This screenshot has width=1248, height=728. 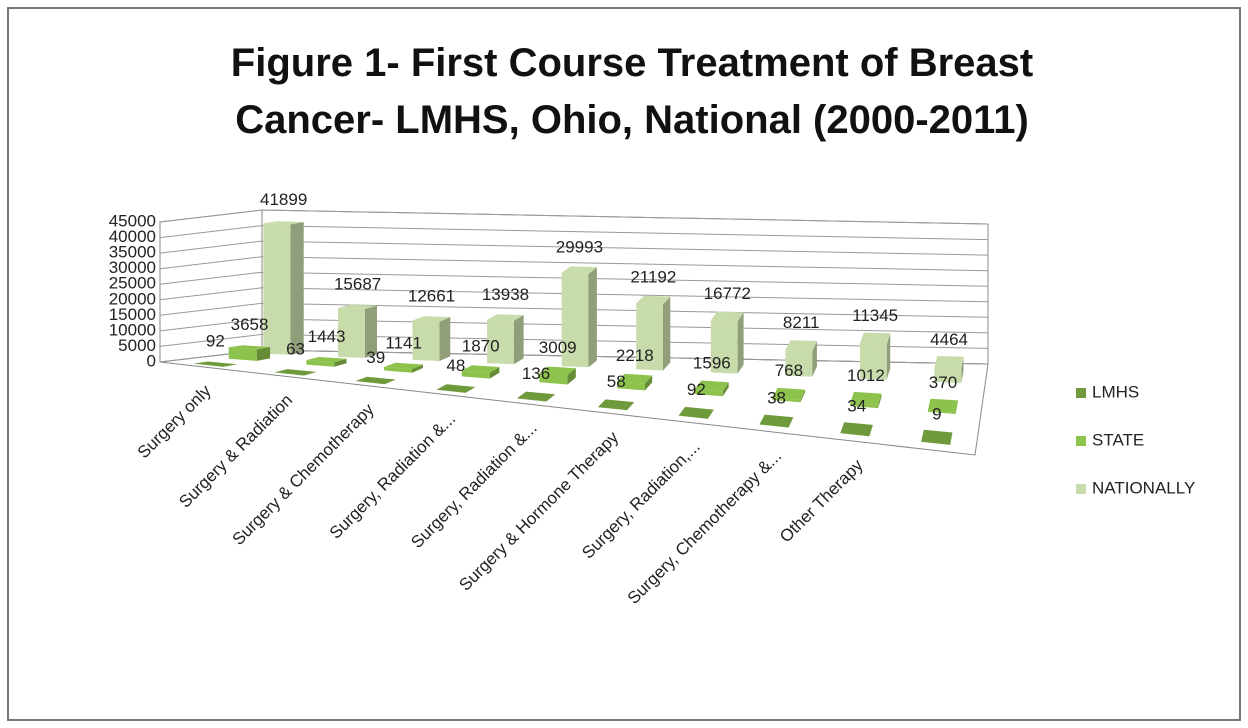 I want to click on data-label: 58, so click(x=616, y=381).